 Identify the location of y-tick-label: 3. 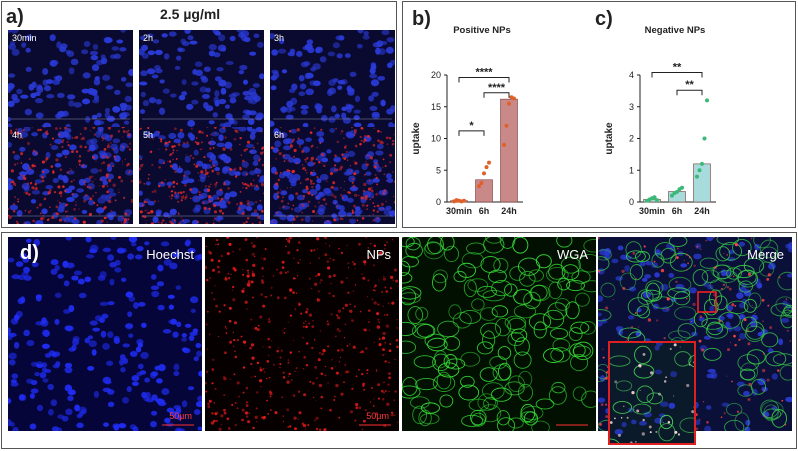
(631, 107).